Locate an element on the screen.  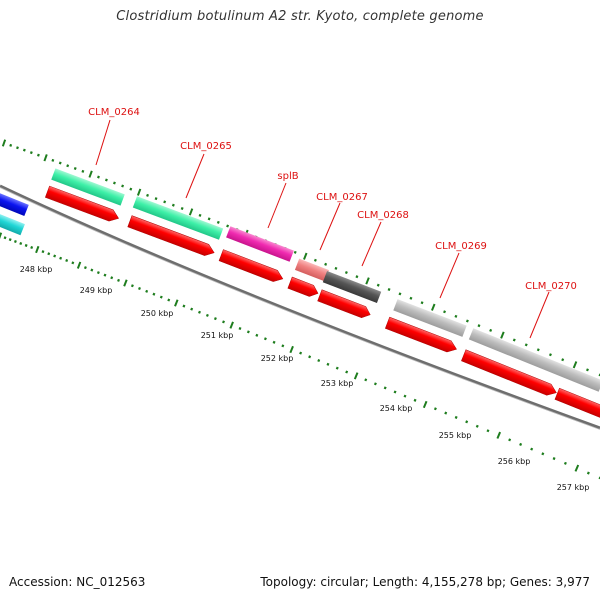
gene-label-clm-0270: CLM_0270 is located at coordinates (551, 286).